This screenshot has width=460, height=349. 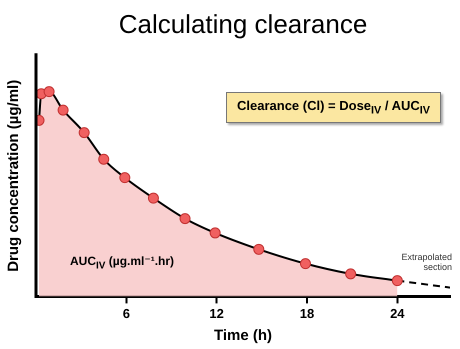 I want to click on x-tick-label: 12, so click(x=216, y=313).